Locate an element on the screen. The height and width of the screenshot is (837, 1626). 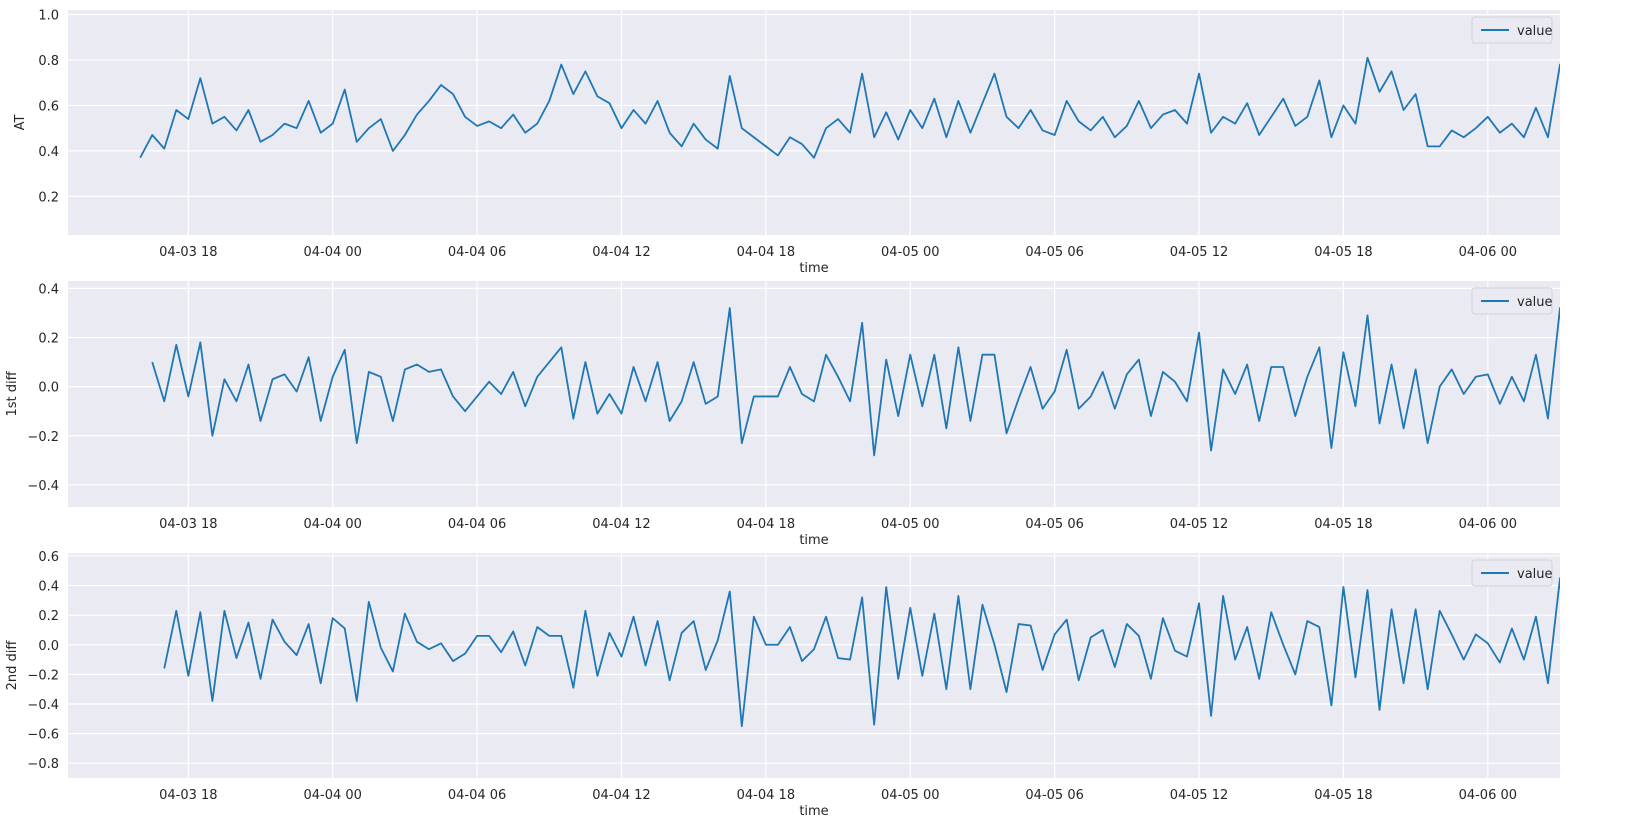
y-tick-label: −0.8 is located at coordinates (43, 764).